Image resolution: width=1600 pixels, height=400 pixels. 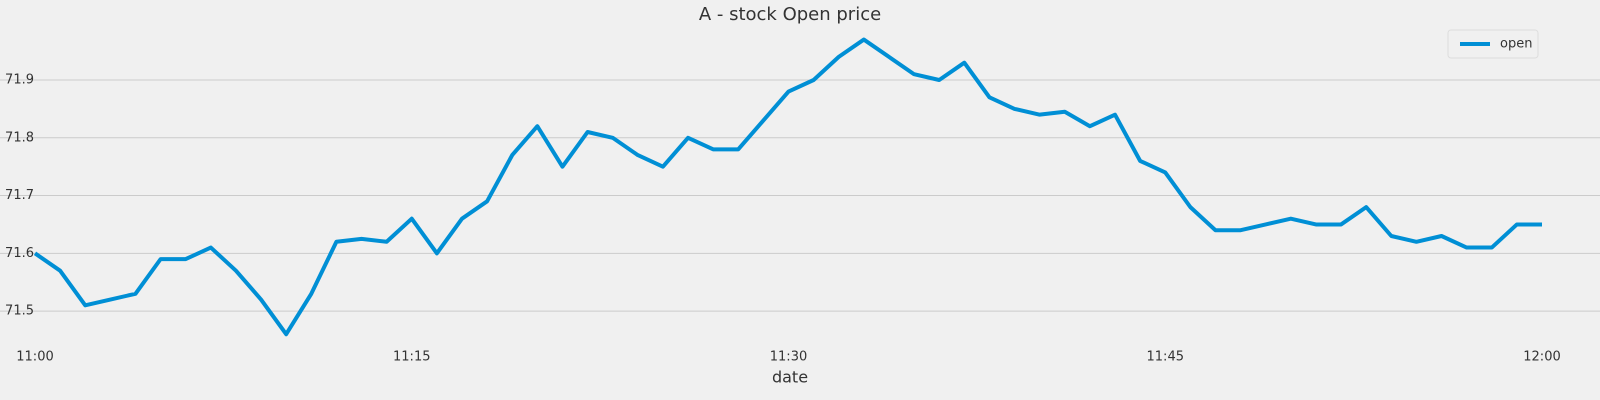 I want to click on x-tick-label: 11:00, so click(x=34, y=357).